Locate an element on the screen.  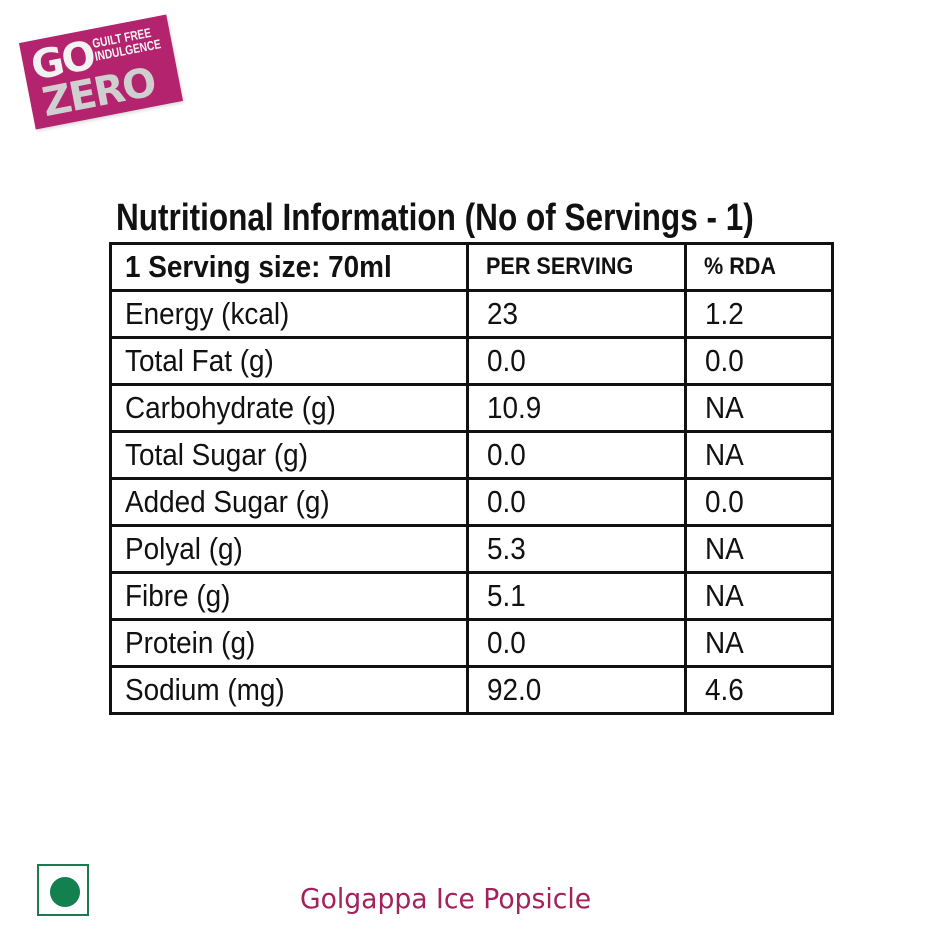
table-row: Carbohydrate (g) 10.9 NA is located at coordinates (471, 408).